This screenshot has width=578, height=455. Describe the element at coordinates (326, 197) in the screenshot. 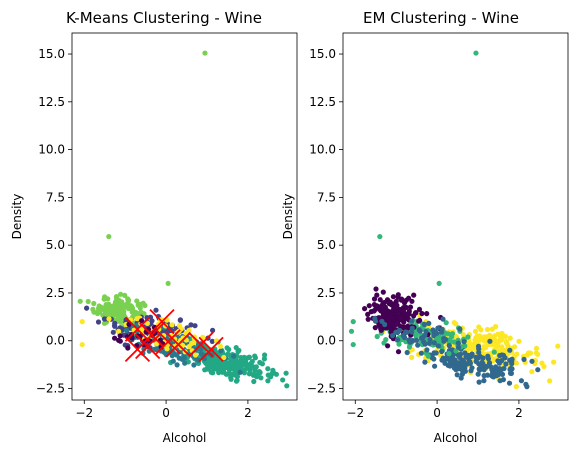

I see `y-tick-label: 7.5` at that location.